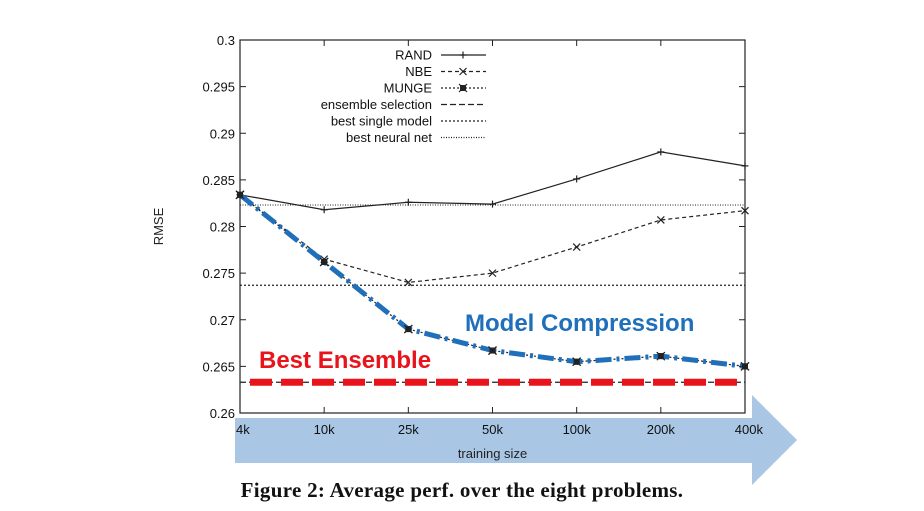 Image resolution: width=924 pixels, height=511 pixels. I want to click on x-tick-label-4: 100k, so click(577, 429).